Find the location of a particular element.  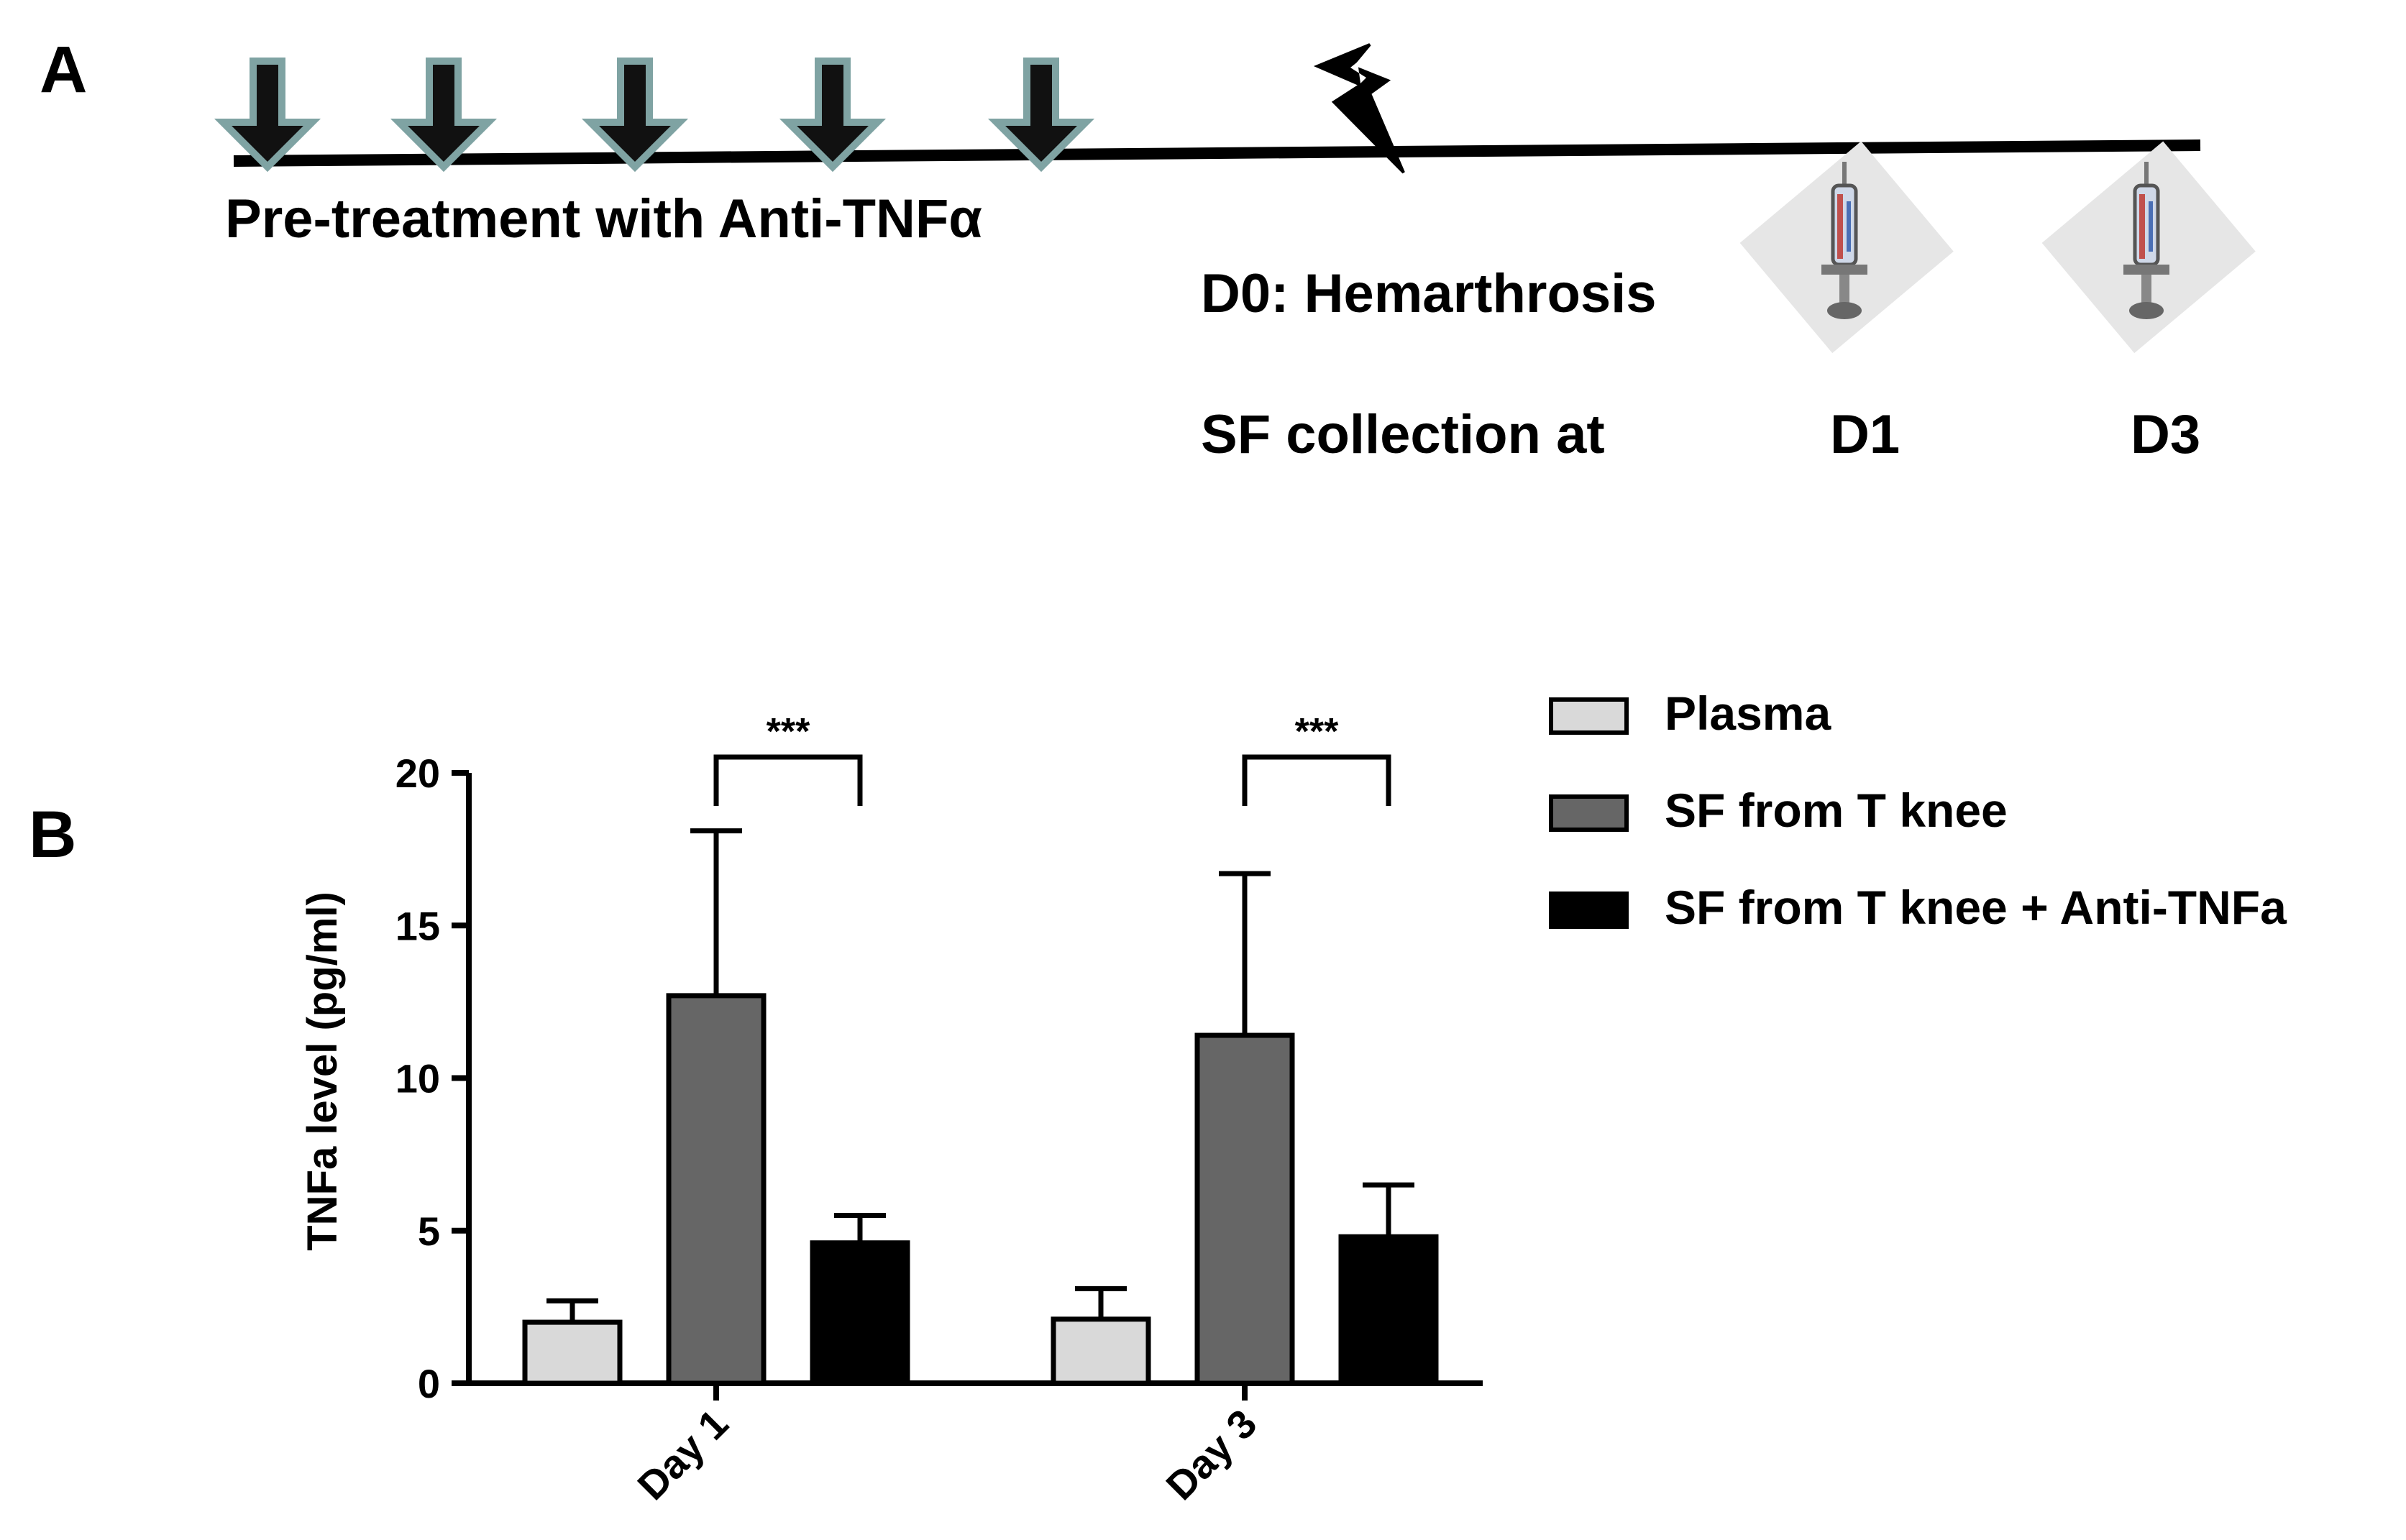

y-tick-label: 10 is located at coordinates (417, 1078).